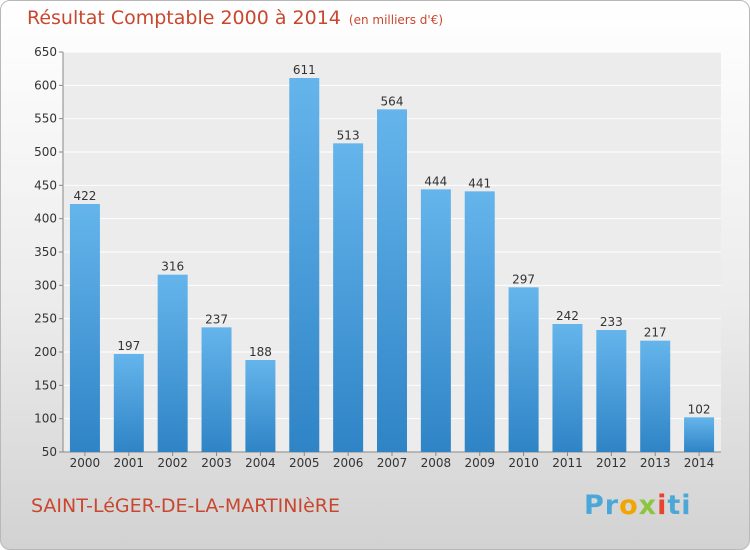  I want to click on data-label: 188, so click(260, 352).